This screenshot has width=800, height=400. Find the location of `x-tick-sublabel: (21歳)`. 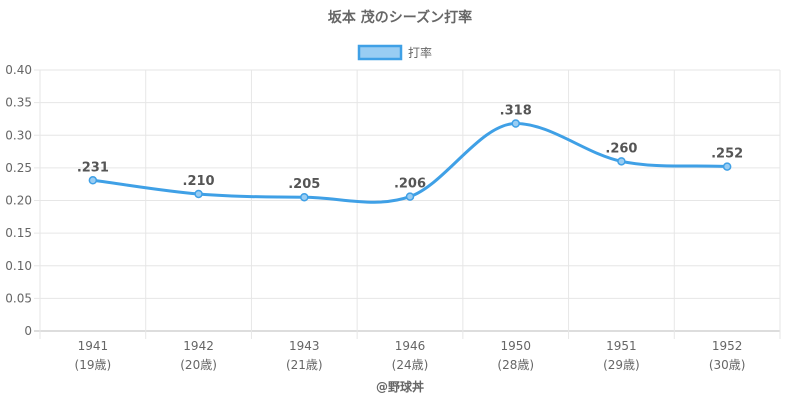

x-tick-sublabel: (21歳) is located at coordinates (304, 365).